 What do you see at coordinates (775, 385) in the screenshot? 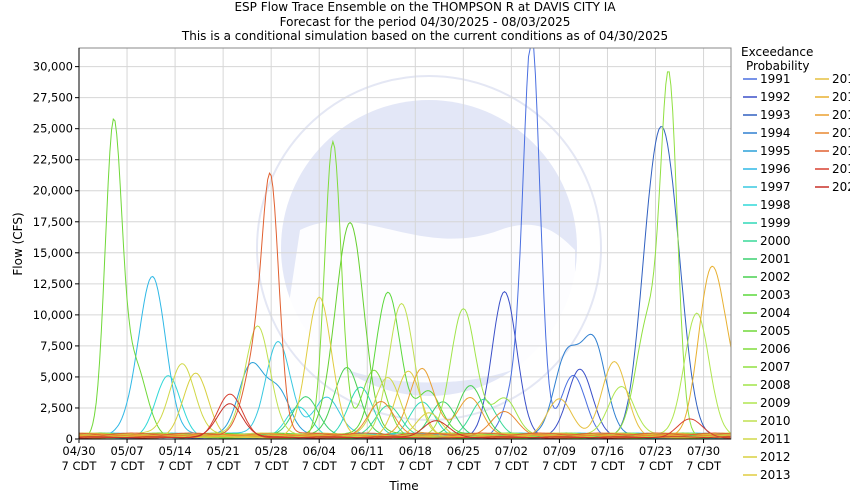
I see `legend-entry-2008: 2008` at bounding box center [775, 385].